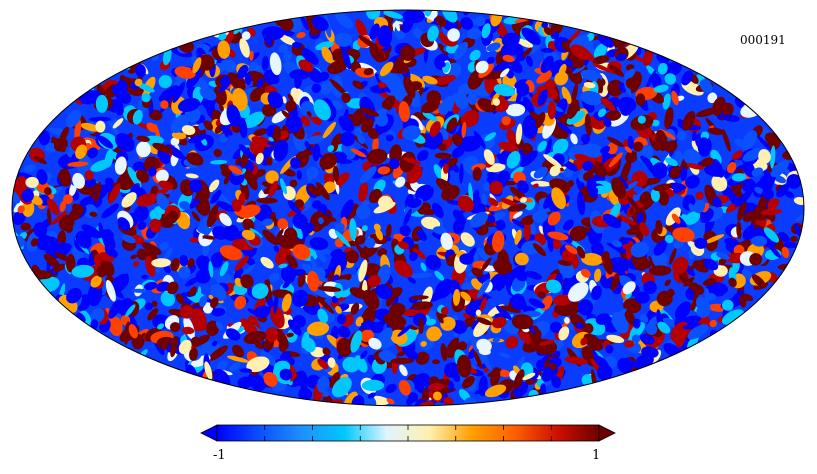 The image size is (817, 474). I want to click on colorbar-max-arrow, so click(607, 433).